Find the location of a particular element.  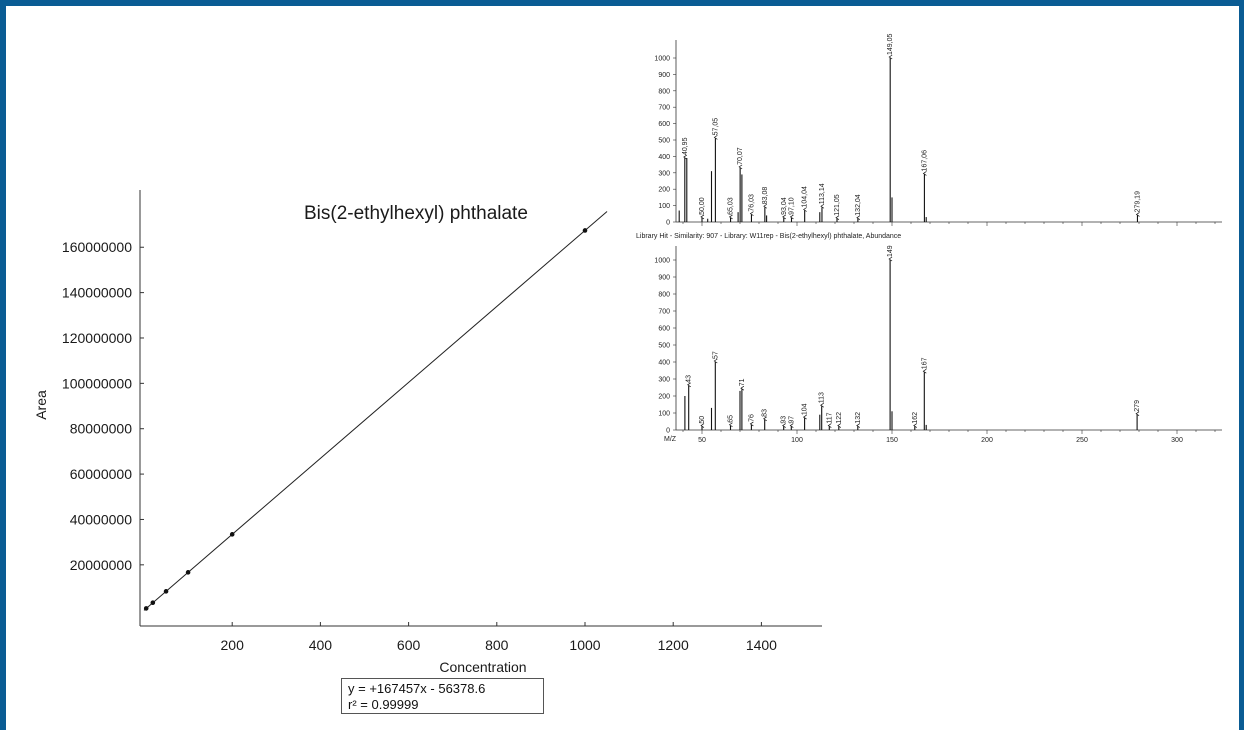

chart-title: Bis(2-ethylhexyl) phthalate is located at coordinates (416, 213).